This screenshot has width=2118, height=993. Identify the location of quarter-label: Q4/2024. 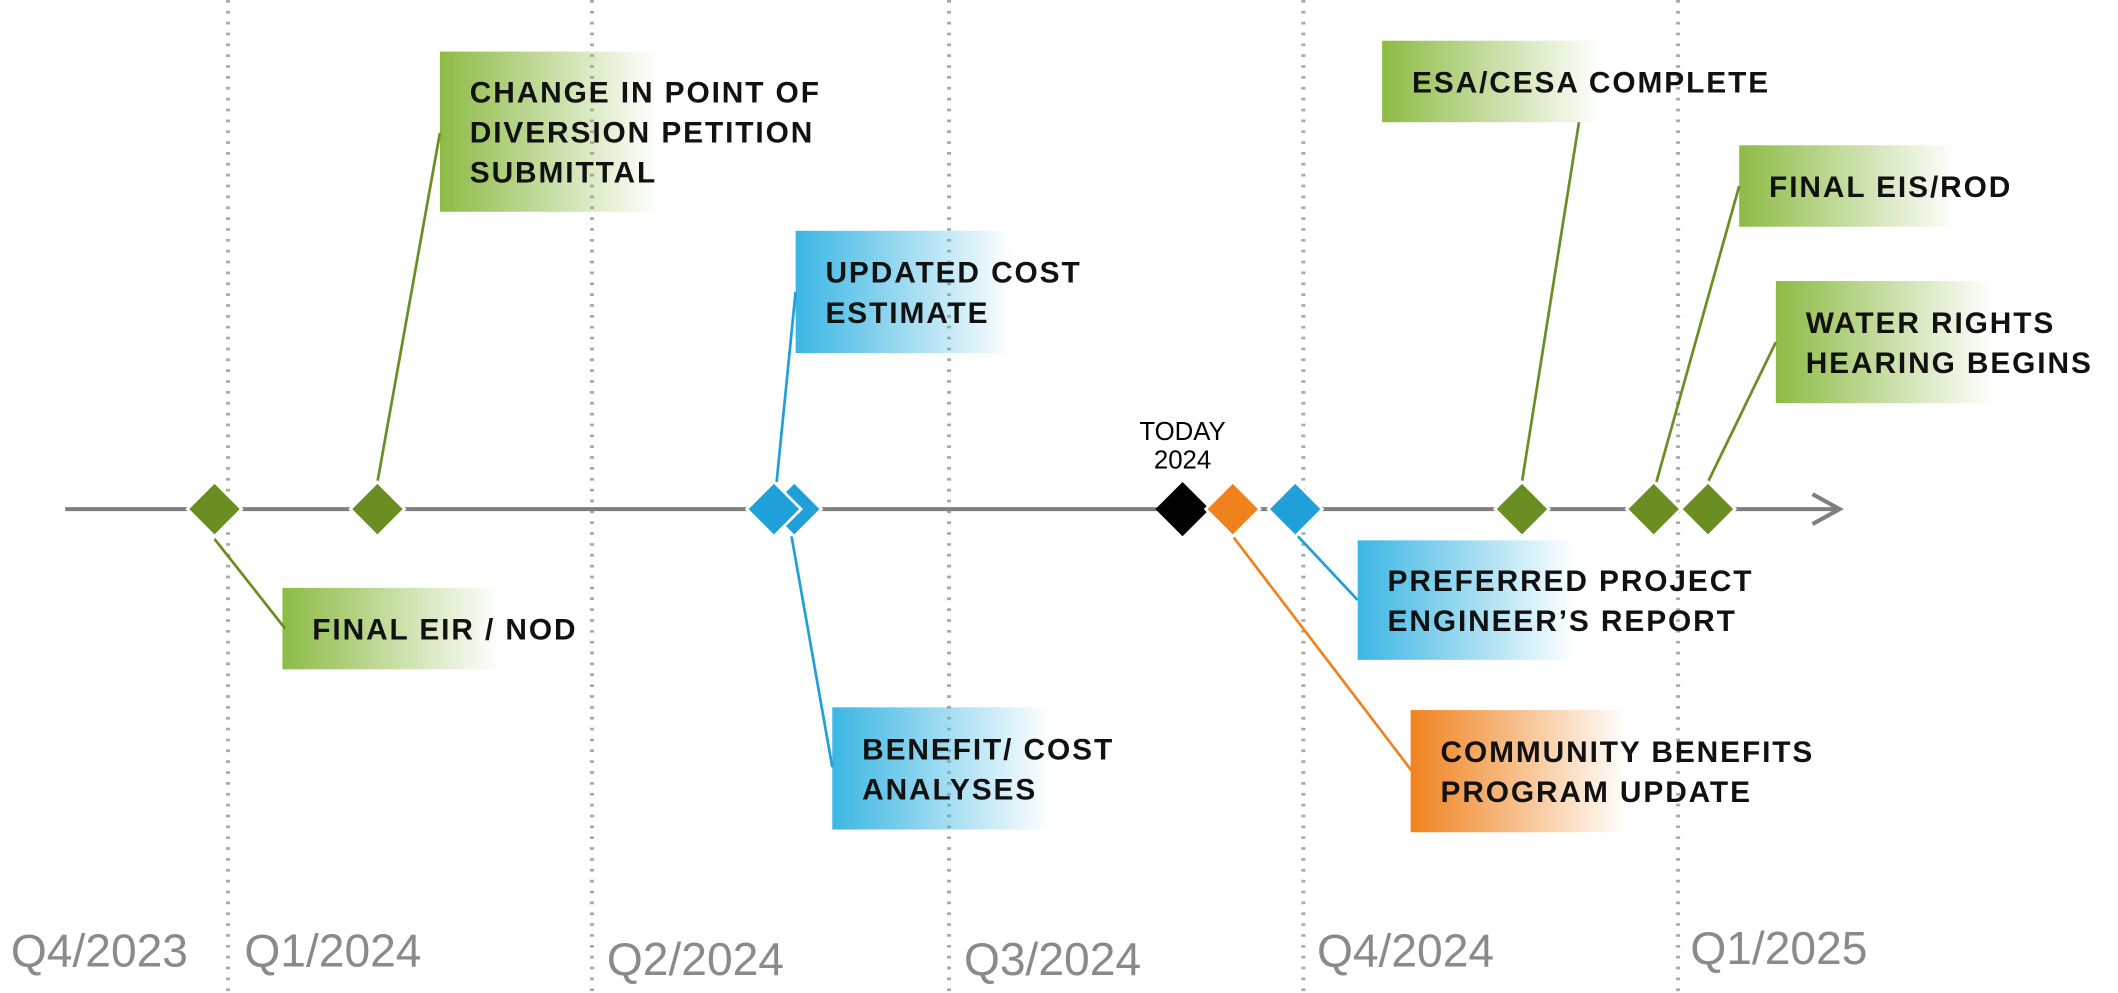
(1405, 951).